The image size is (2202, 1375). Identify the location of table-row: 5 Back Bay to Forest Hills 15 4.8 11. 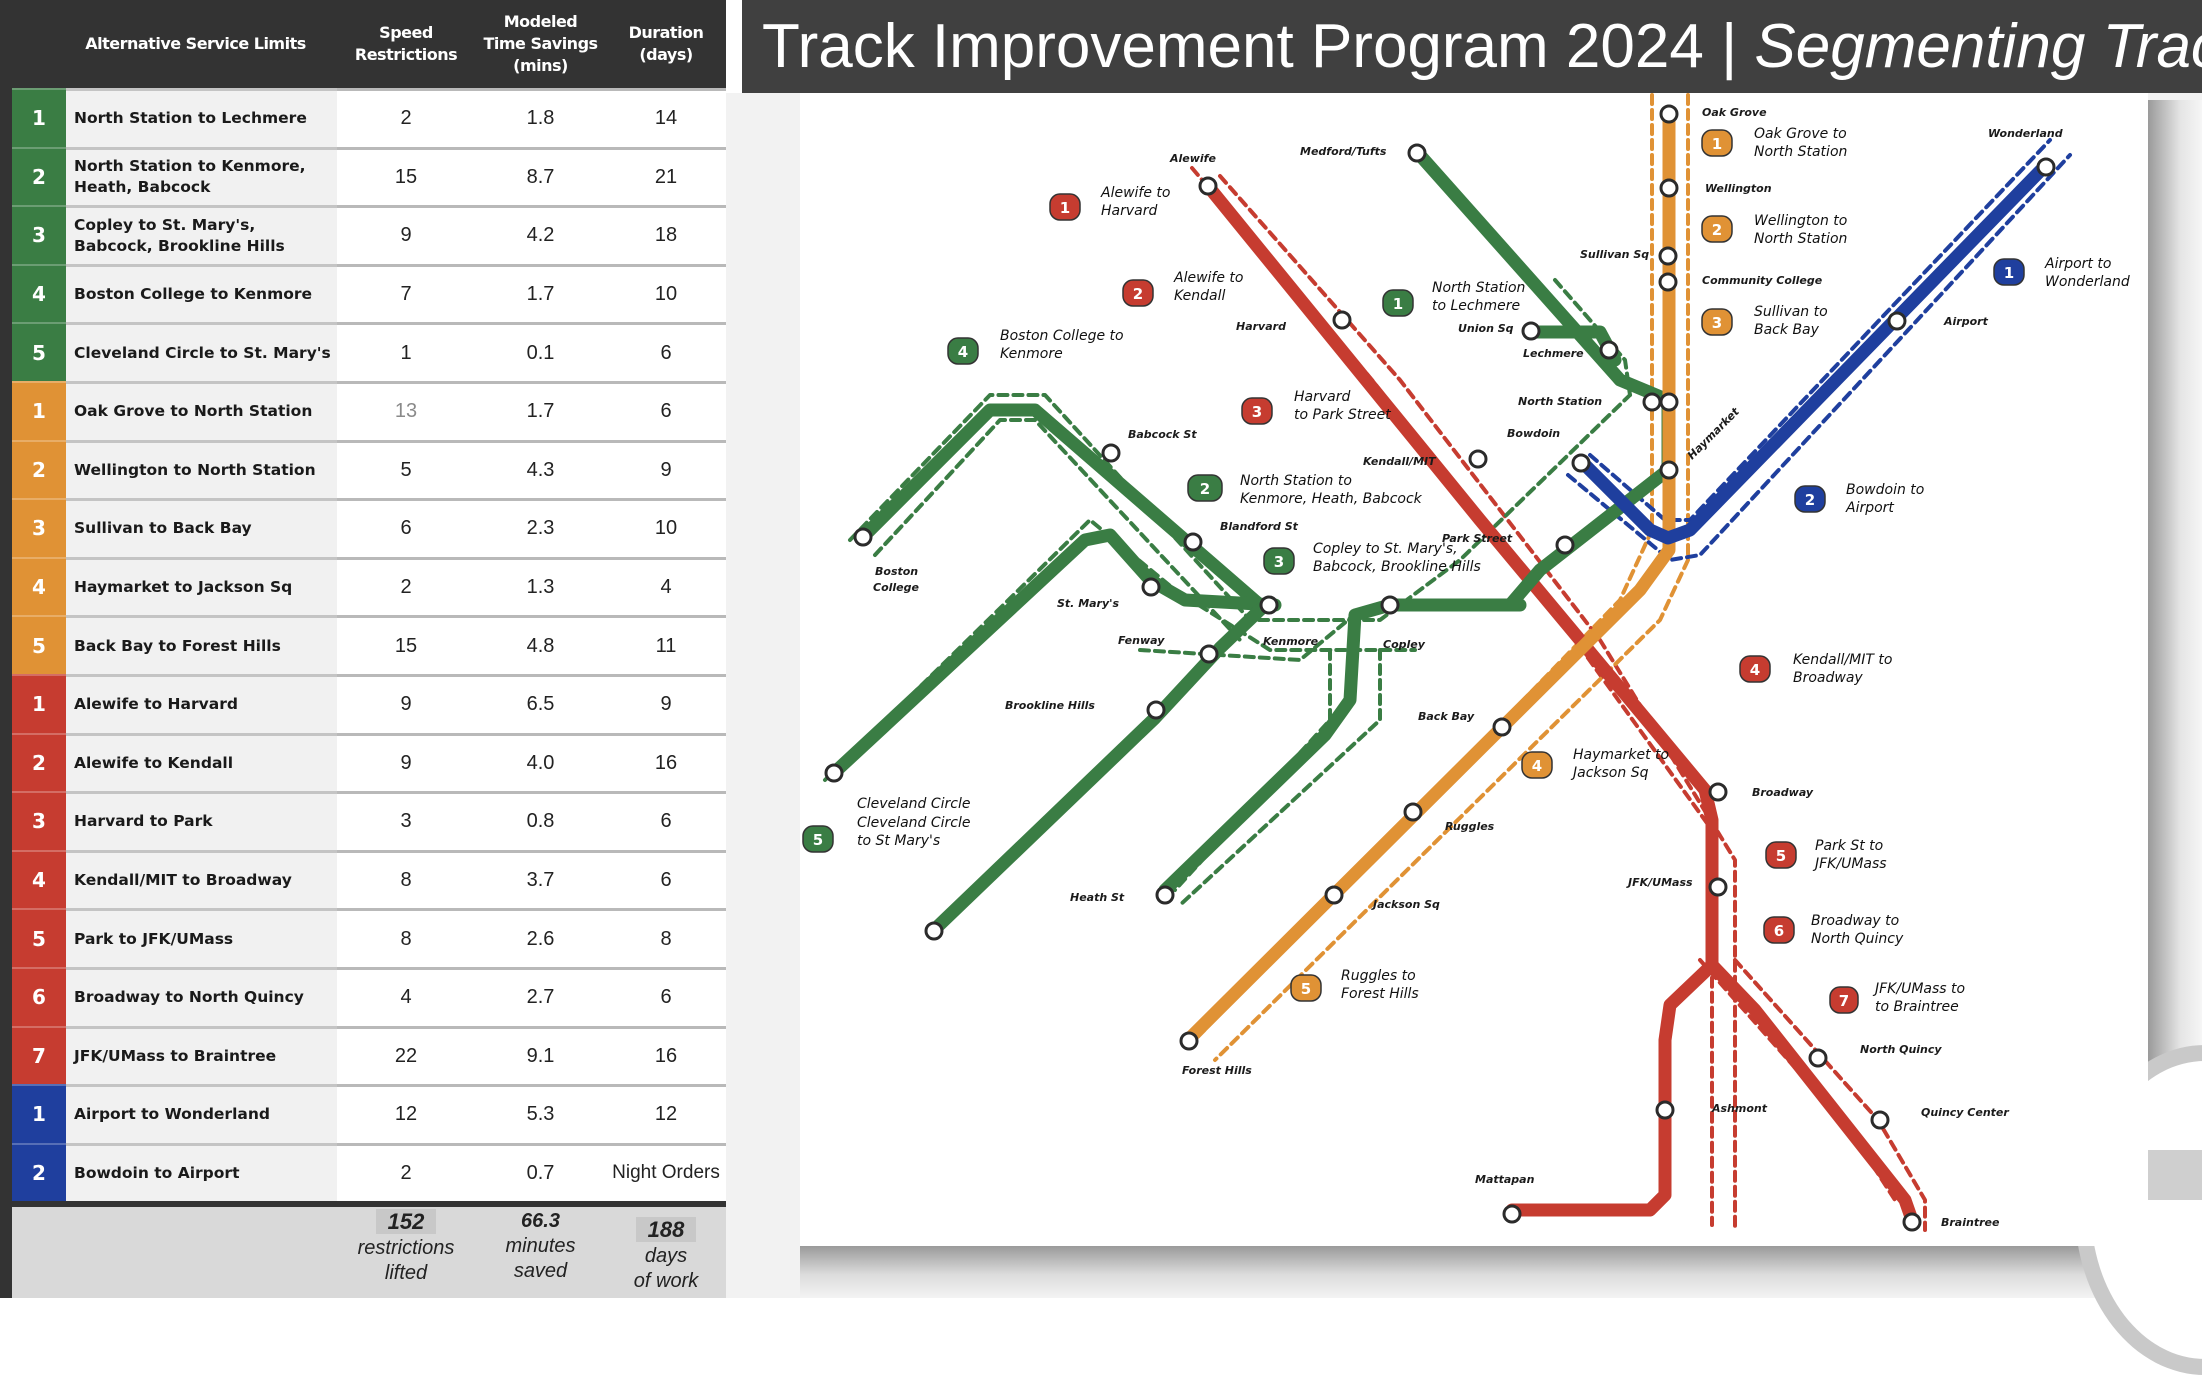
(369, 644).